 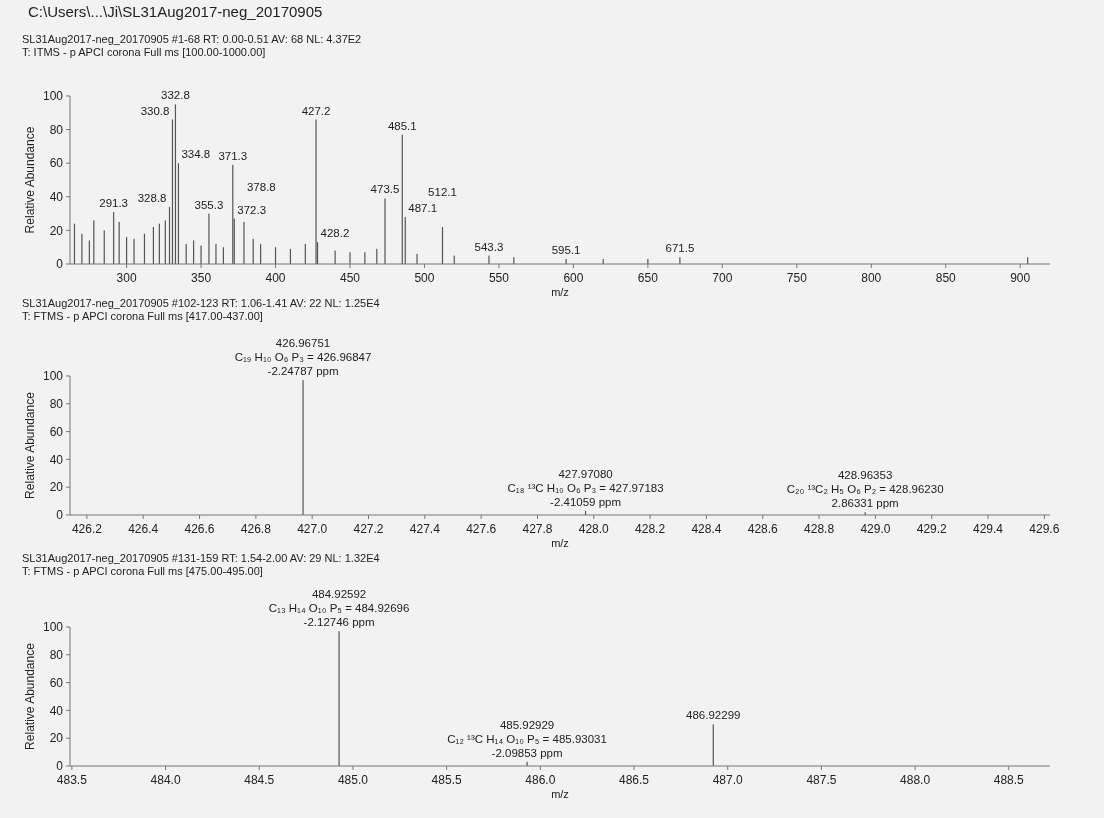 I want to click on annotation: 427.2, so click(x=316, y=110).